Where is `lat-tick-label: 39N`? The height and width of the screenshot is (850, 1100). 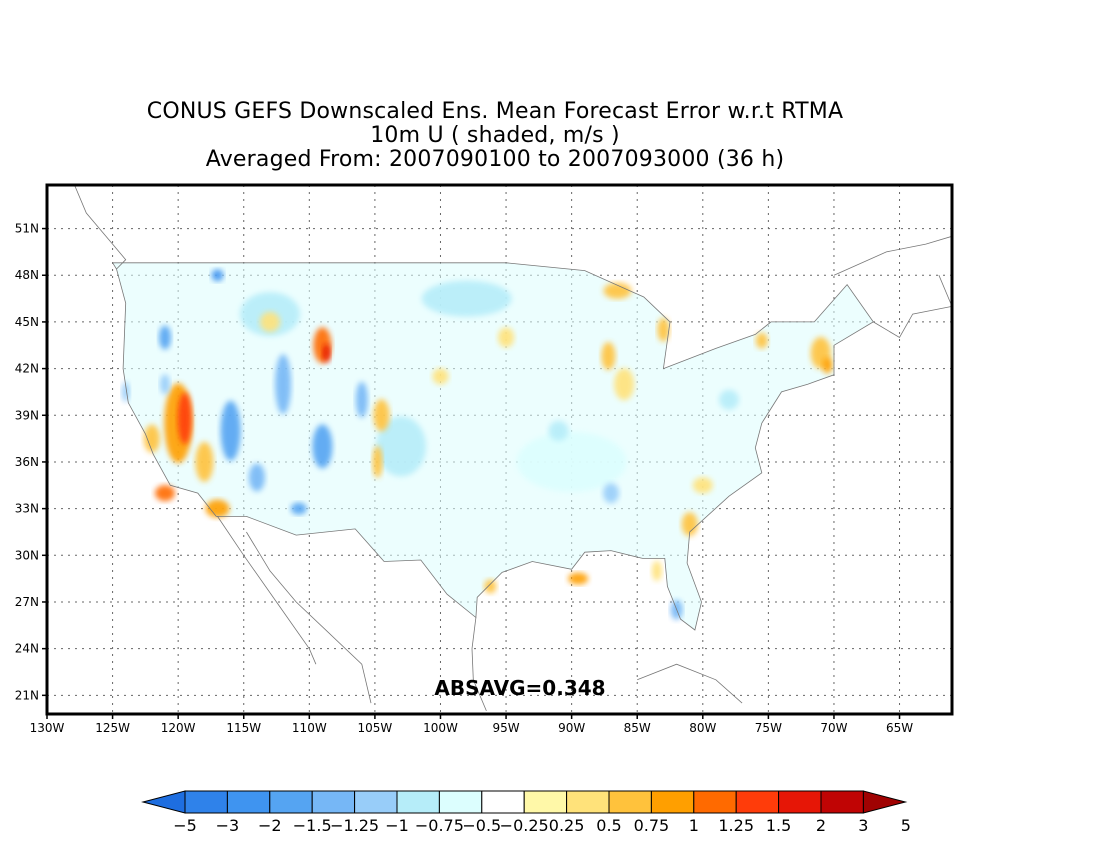
lat-tick-label: 39N is located at coordinates (27, 415).